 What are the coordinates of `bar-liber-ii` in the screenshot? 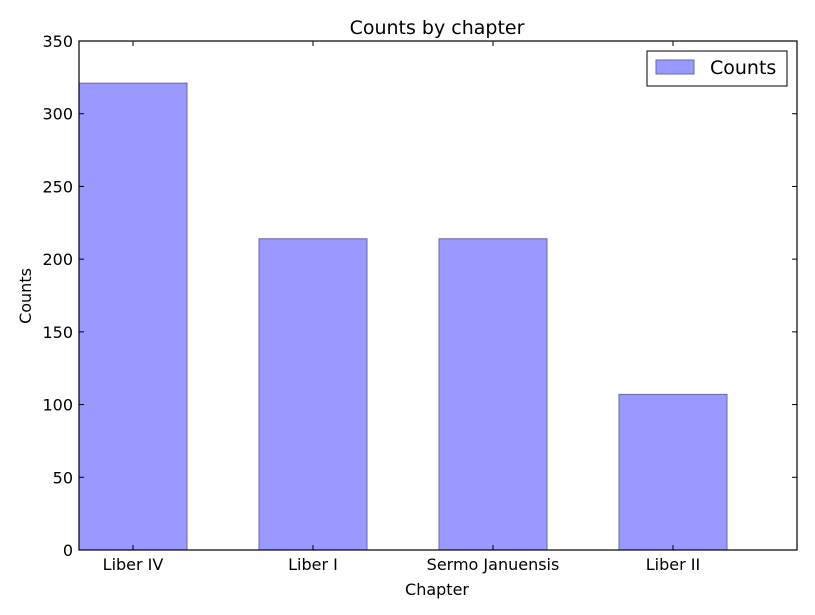 It's located at (673, 472).